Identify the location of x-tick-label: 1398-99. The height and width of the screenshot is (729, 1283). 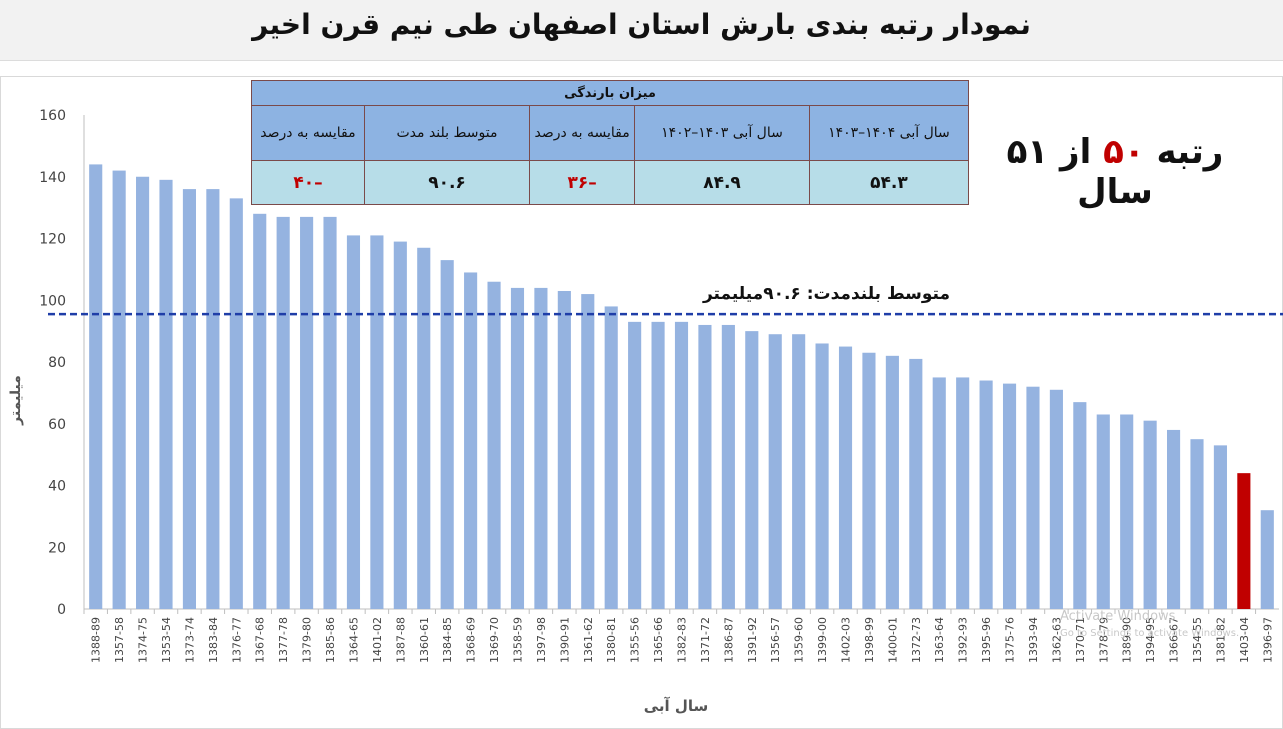
(869, 640).